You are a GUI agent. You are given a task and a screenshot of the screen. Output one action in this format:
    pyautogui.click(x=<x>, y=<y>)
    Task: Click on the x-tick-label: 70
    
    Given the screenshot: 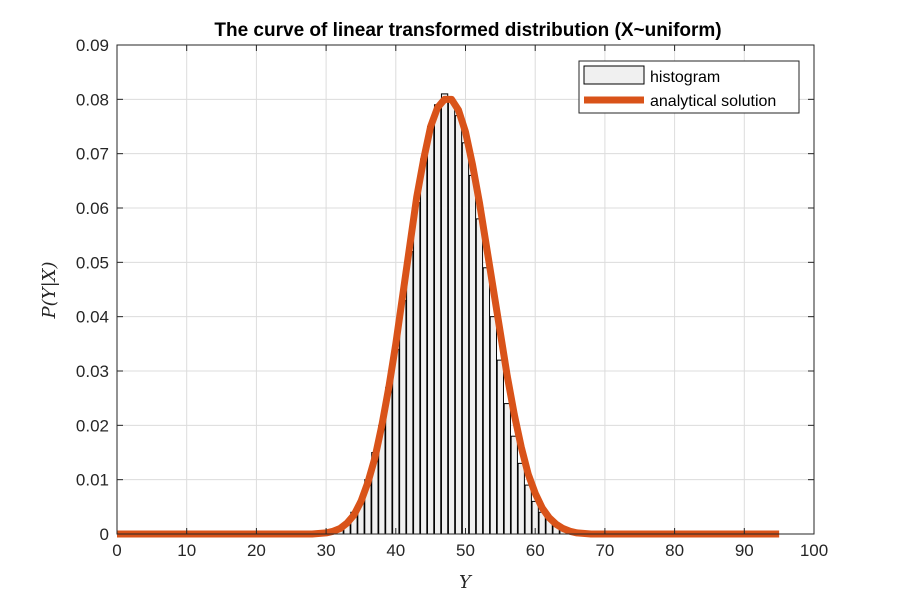 What is the action you would take?
    pyautogui.click(x=604, y=550)
    